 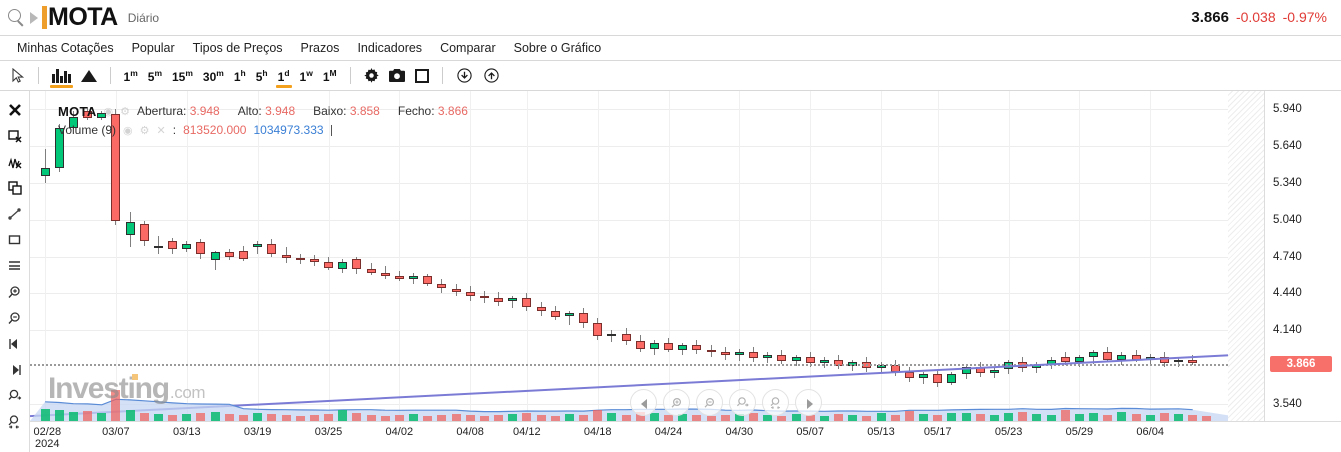 I want to click on menu-item-6: Sobre o Gráfico, so click(x=557, y=48).